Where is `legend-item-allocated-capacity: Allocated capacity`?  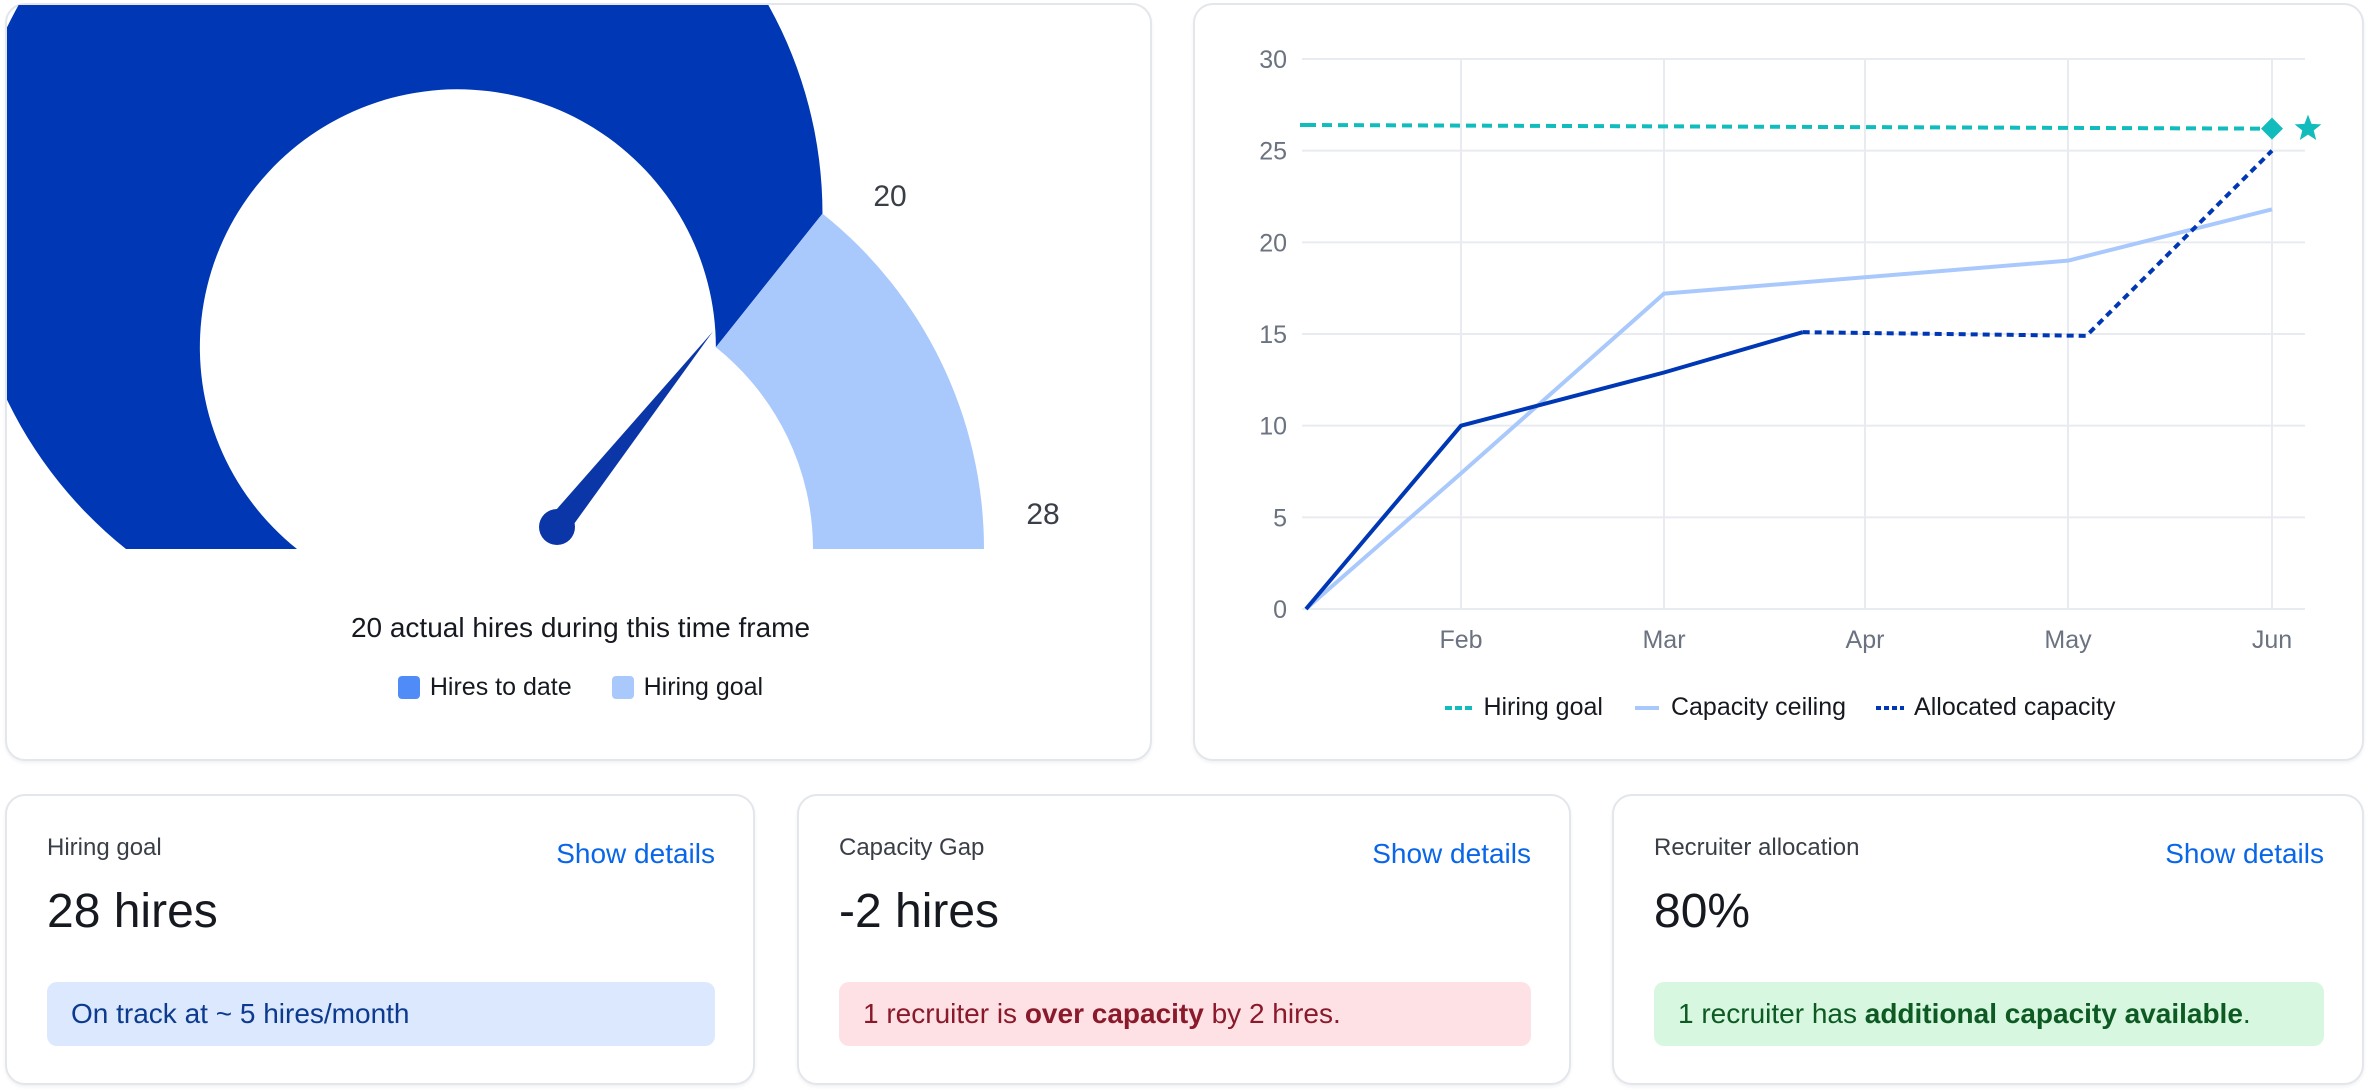 legend-item-allocated-capacity: Allocated capacity is located at coordinates (1996, 707).